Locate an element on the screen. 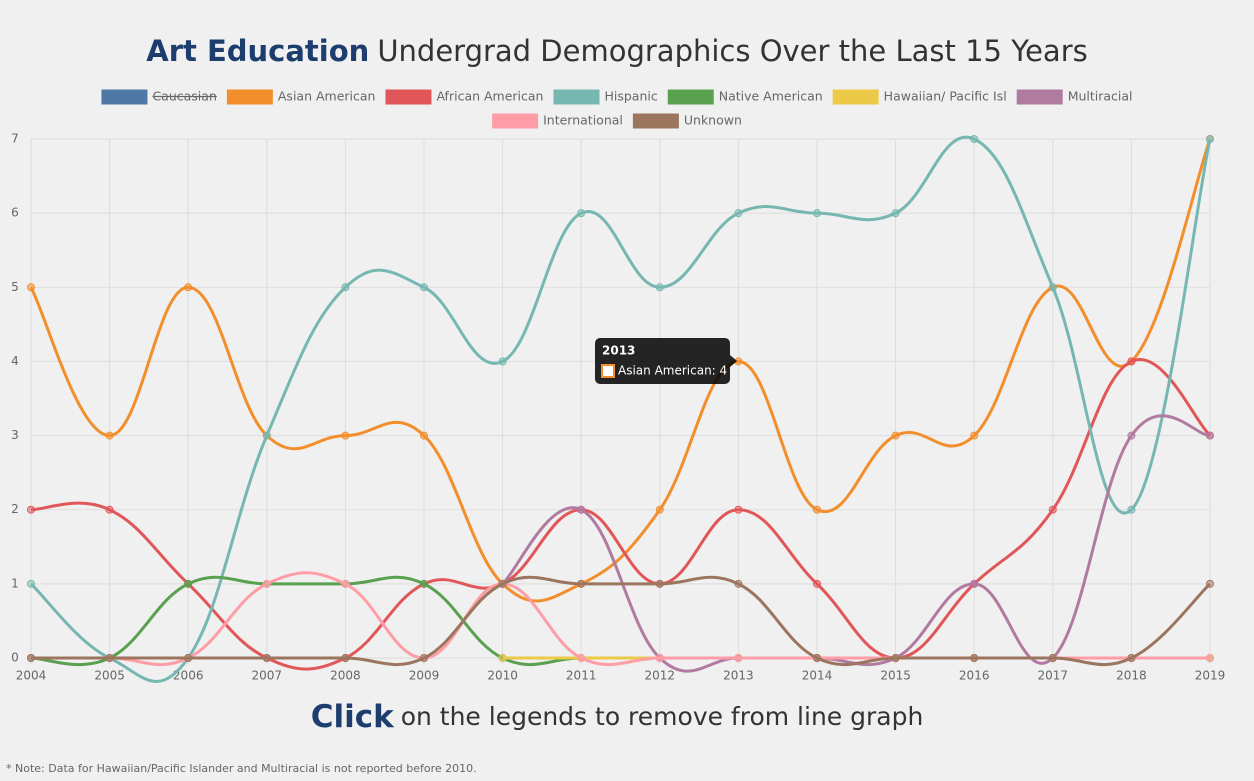  x-tick-label: 2017 is located at coordinates (1053, 676).